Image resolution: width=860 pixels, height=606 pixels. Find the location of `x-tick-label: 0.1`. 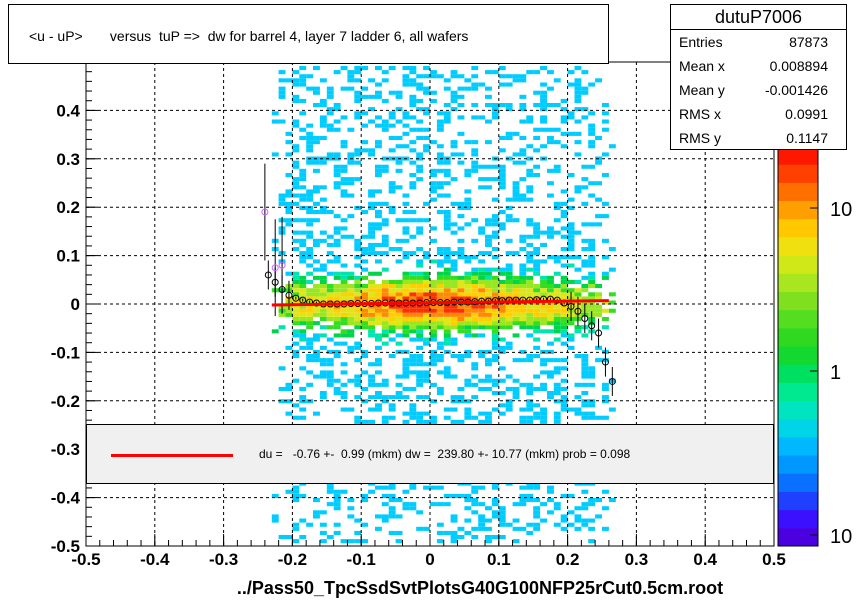

x-tick-label: 0.1 is located at coordinates (499, 559).